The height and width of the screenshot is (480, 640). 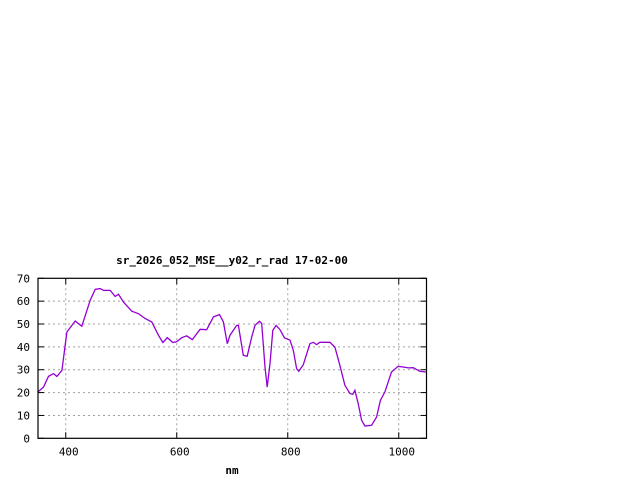 I want to click on x-axis-label: nm, so click(x=232, y=470).